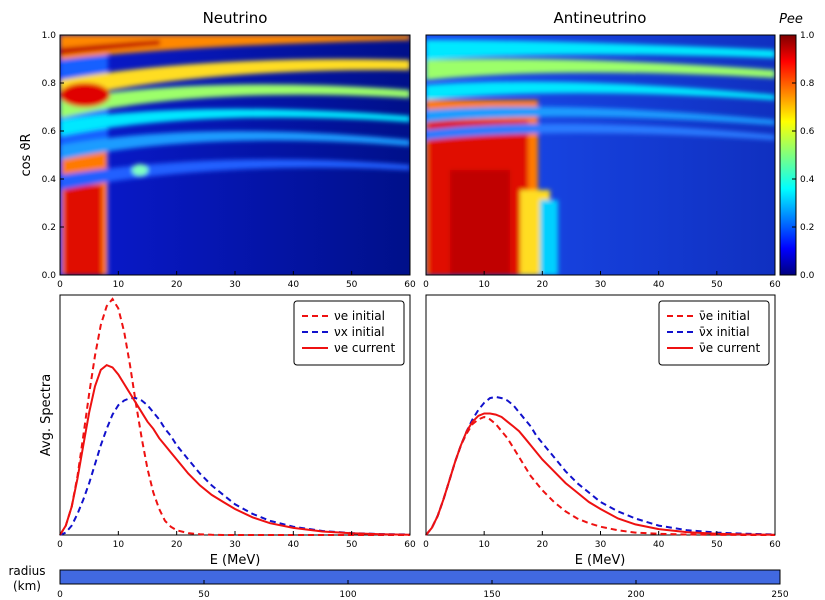 Image resolution: width=825 pixels, height=600 pixels. Describe the element at coordinates (352, 545) in the screenshot. I see `neutrino-spectra-xtick-label-5: 50` at that location.